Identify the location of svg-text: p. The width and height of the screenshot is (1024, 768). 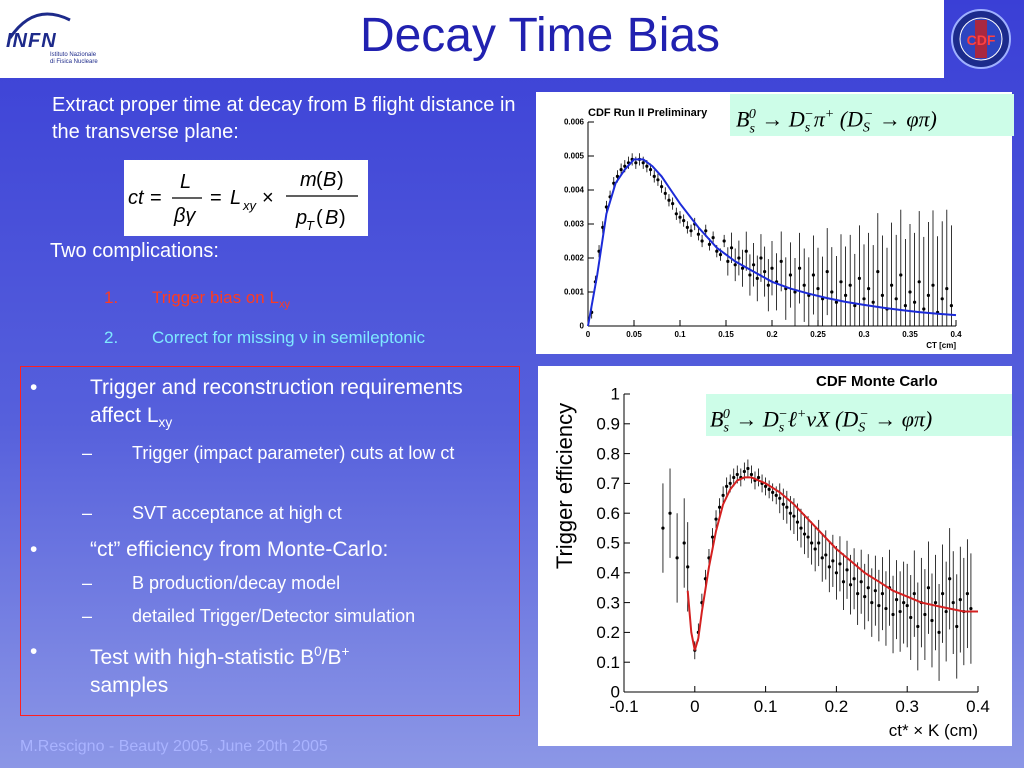
(301, 218).